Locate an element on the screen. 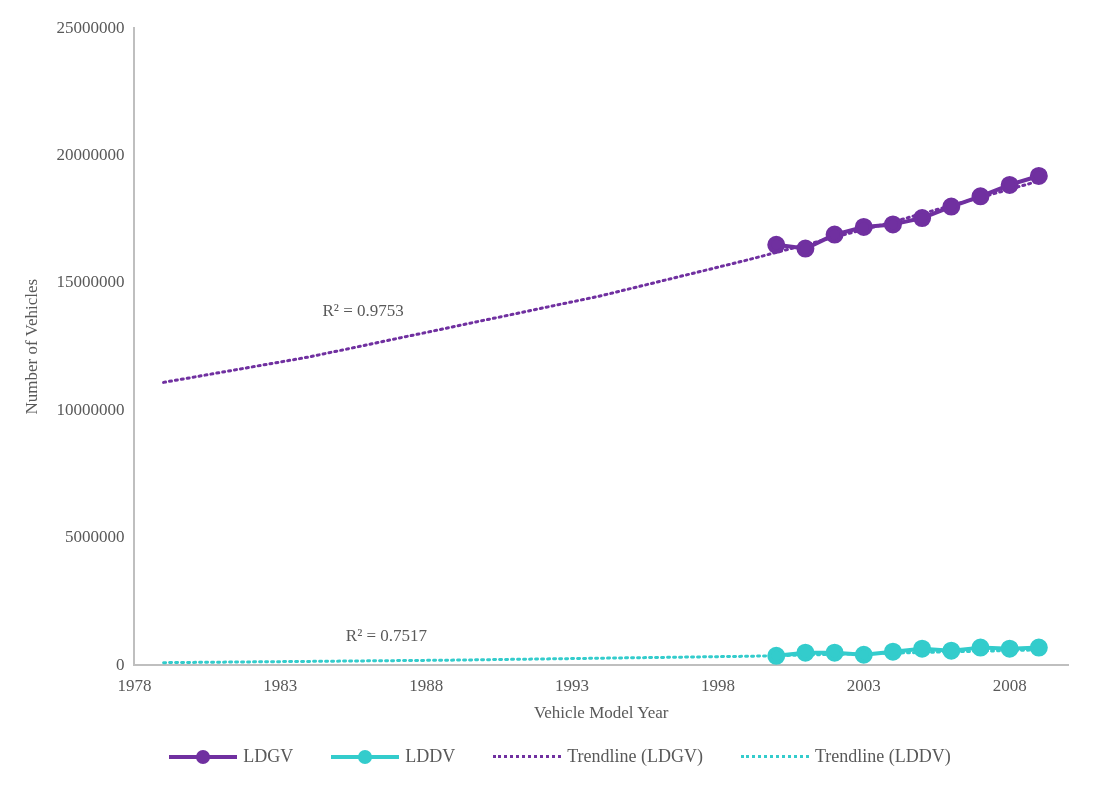 The width and height of the screenshot is (1120, 806). annotation: R² = 0.9753 is located at coordinates (363, 311).